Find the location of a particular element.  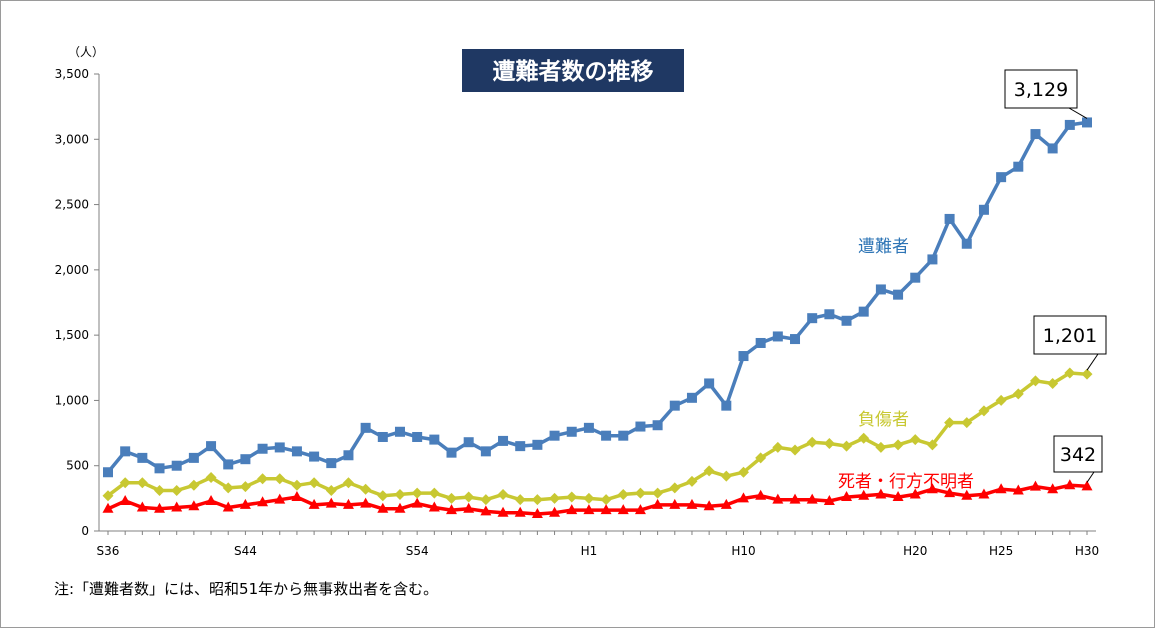

callout-layer: 3,129 1,201 342 is located at coordinates (1055, 276).